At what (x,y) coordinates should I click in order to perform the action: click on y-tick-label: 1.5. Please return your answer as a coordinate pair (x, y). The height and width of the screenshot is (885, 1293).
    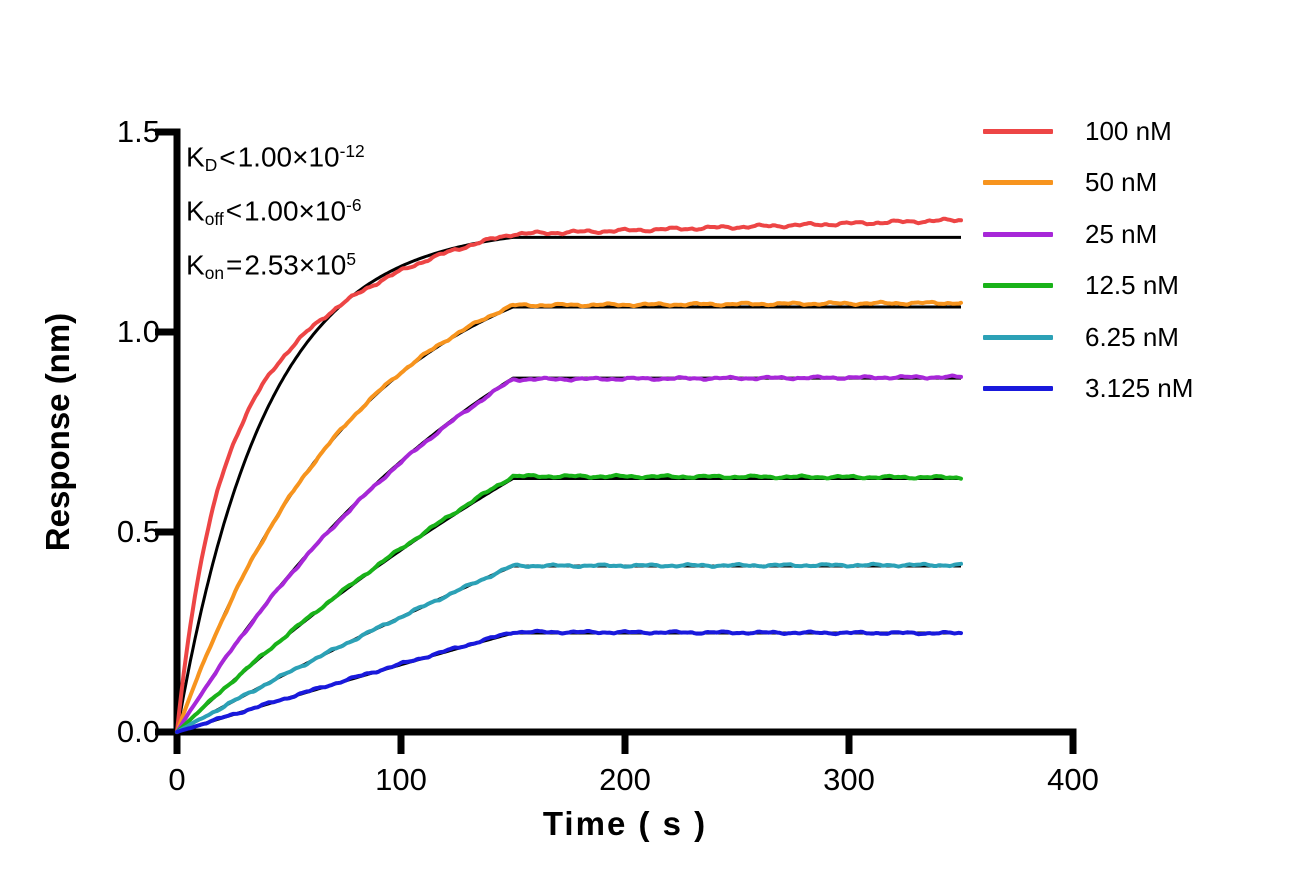
    Looking at the image, I should click on (138, 131).